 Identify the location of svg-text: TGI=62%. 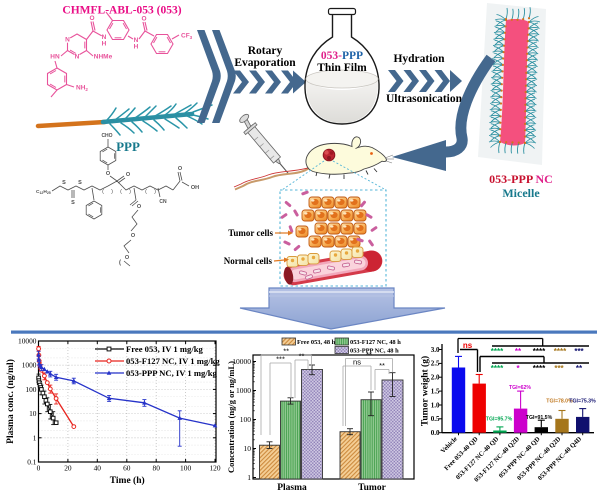
(520, 388).